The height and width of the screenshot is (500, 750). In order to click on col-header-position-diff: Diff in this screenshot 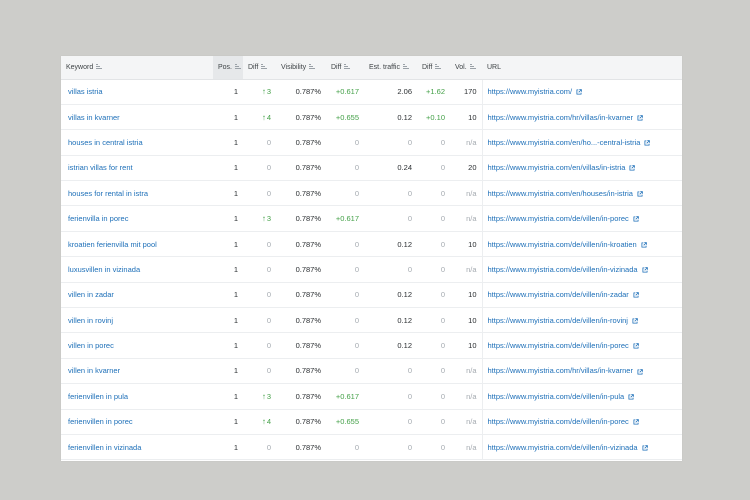, I will do `click(259, 68)`.